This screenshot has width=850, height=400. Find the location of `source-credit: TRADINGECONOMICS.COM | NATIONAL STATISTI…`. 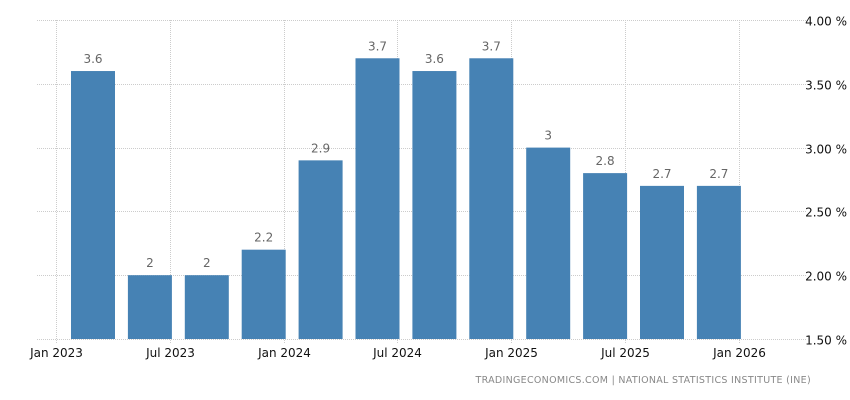

source-credit: TRADINGECONOMICS.COM | NATIONAL STATISTI… is located at coordinates (643, 380).